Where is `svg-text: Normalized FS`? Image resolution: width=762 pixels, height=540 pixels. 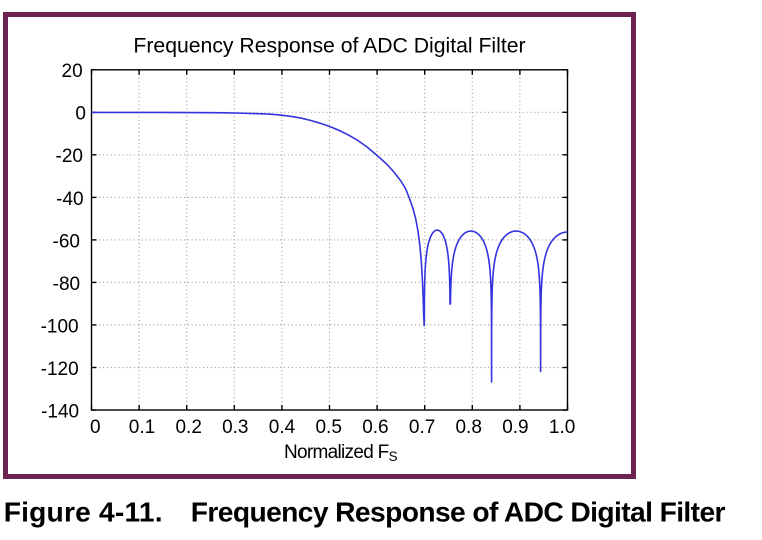 svg-text: Normalized FS is located at coordinates (341, 453).